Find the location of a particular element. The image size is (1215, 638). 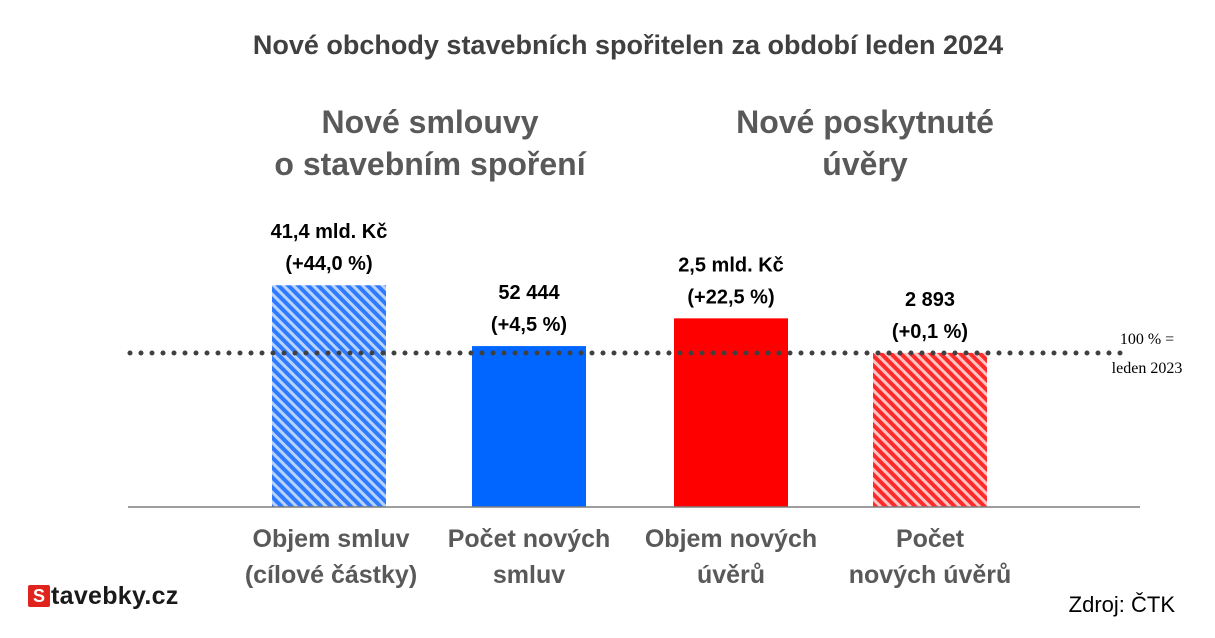

data-label: 2,5 mld. Kč is located at coordinates (731, 265).